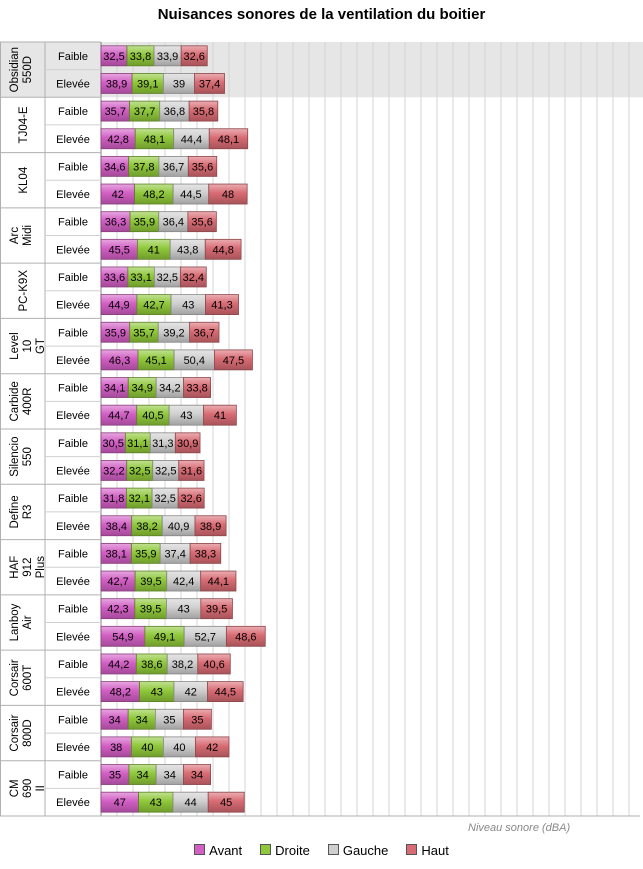 The image size is (643, 869). Describe the element at coordinates (151, 665) in the screenshot. I see `data-label: 38,6` at that location.